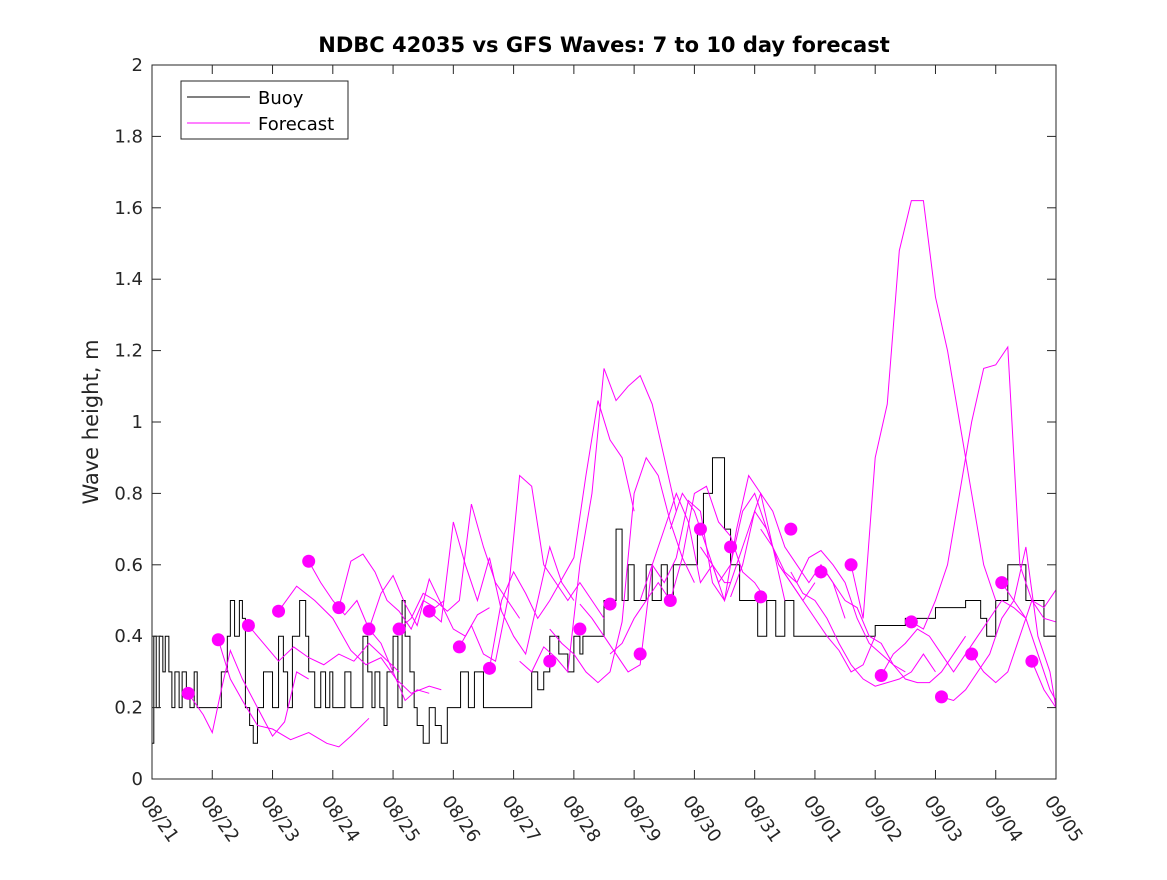 The image size is (1167, 880). I want to click on y-tick-label-1: 0.2, so click(128, 708).